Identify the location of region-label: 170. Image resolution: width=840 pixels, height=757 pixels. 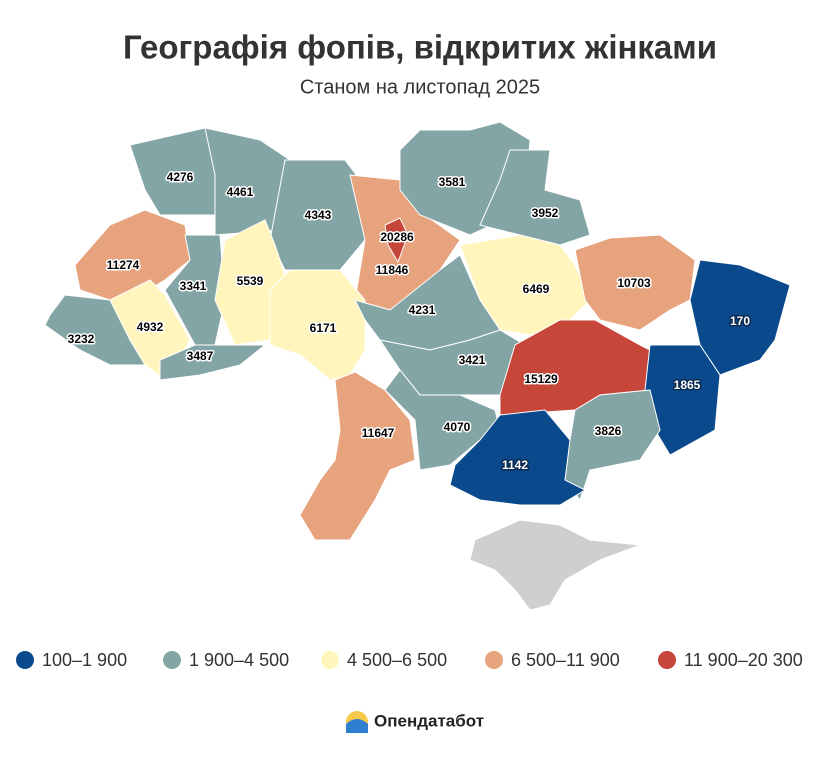
(740, 321).